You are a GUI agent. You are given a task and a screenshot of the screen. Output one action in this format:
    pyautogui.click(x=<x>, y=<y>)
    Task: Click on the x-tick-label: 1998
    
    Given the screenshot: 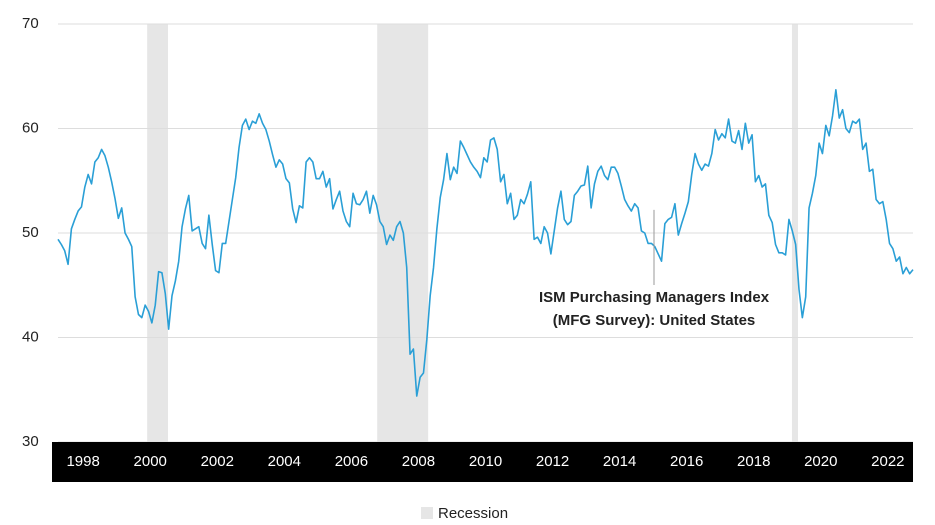 What is the action you would take?
    pyautogui.click(x=82, y=461)
    